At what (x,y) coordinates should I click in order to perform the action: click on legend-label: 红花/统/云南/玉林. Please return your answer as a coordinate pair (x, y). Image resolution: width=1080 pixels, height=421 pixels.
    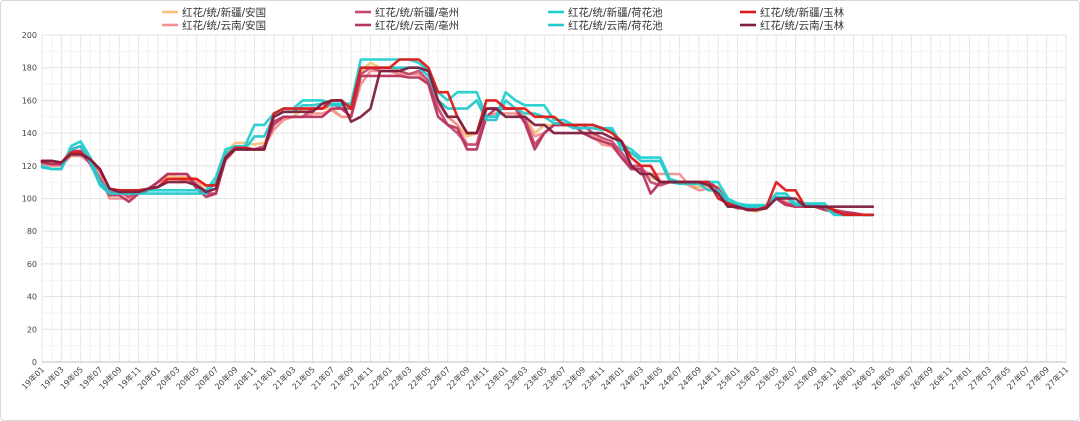
    Looking at the image, I should click on (802, 25).